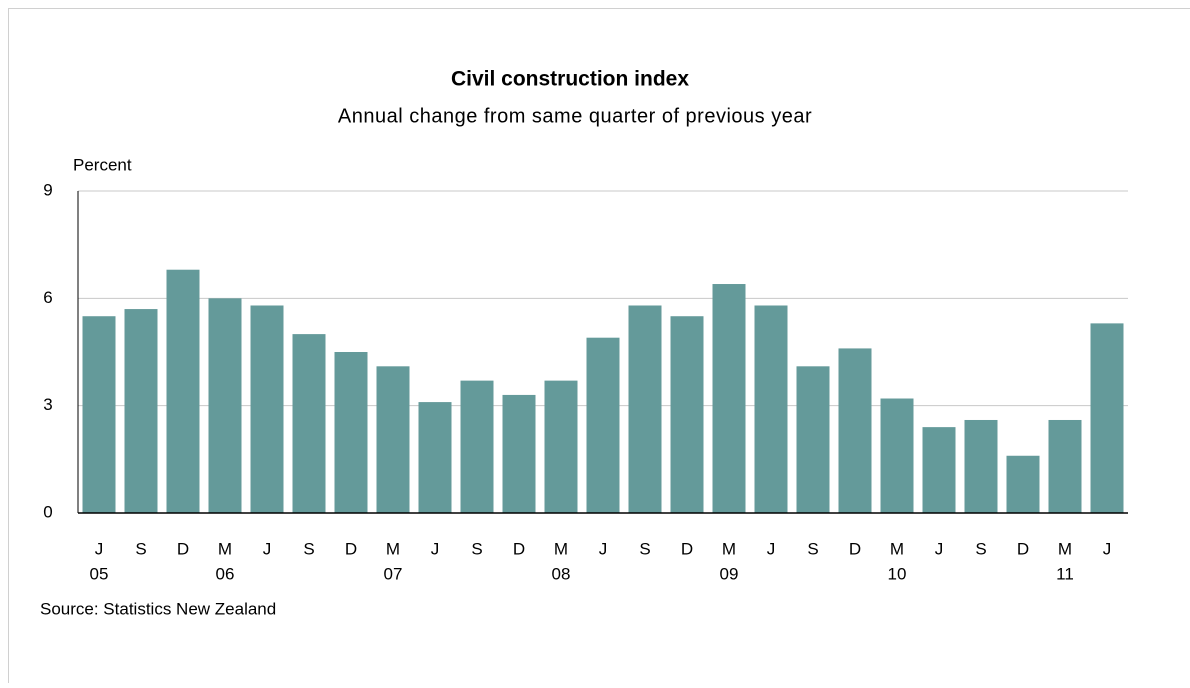 The image size is (1190, 688). Describe the element at coordinates (729, 573) in the screenshot. I see `x-year-label: 09` at that location.